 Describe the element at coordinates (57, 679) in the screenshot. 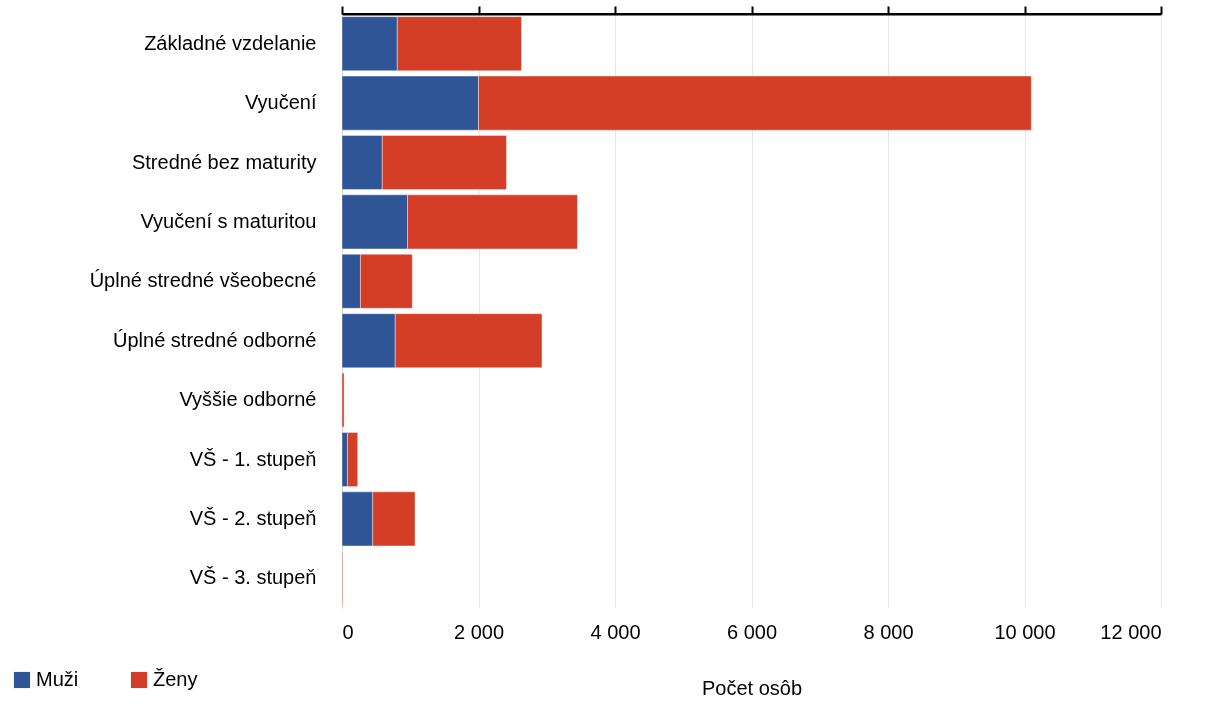

I see `legend-label: Muži` at that location.